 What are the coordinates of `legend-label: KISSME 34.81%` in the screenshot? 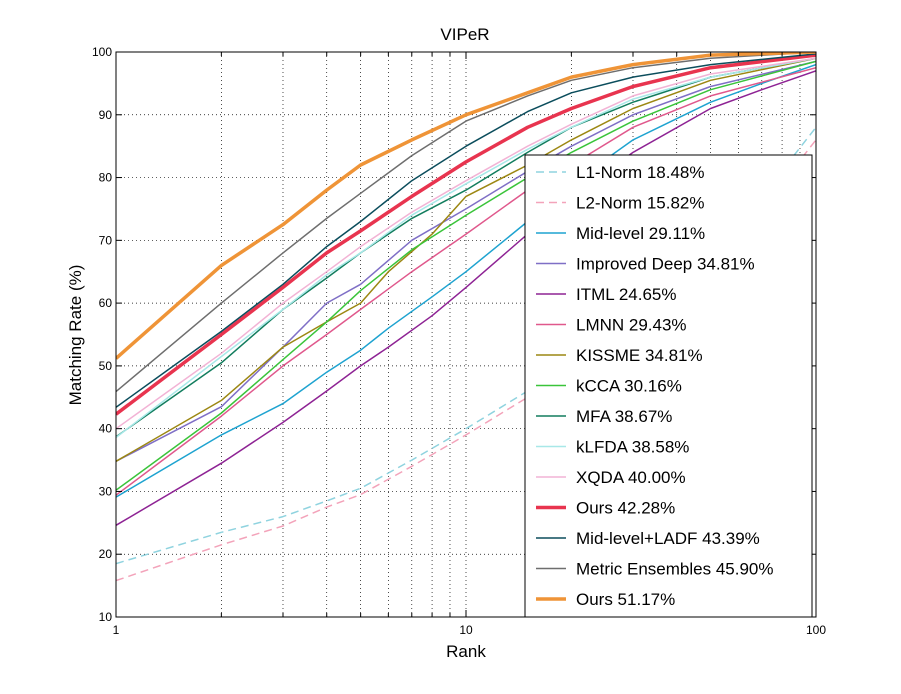 It's located at (639, 355).